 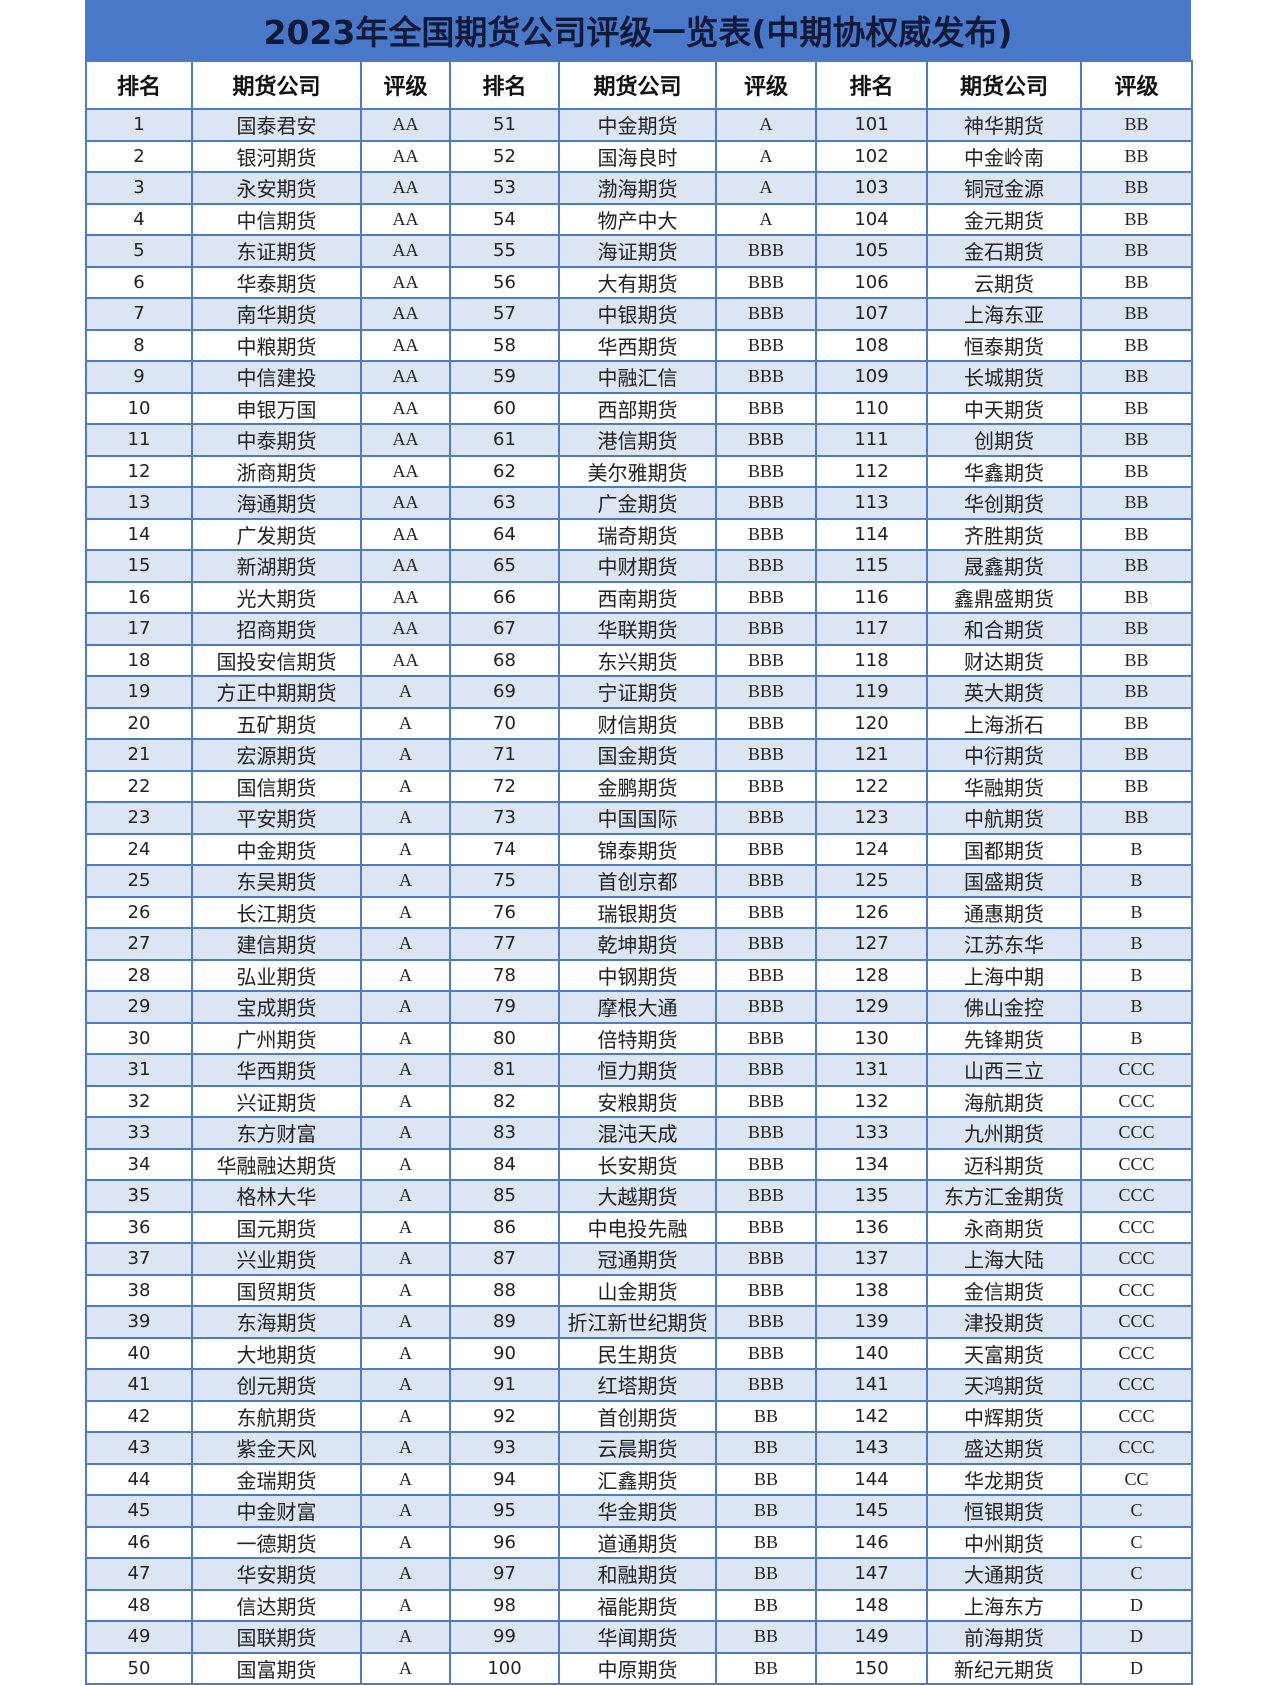 What do you see at coordinates (1136, 1637) in the screenshot?
I see `cell-rating: D` at bounding box center [1136, 1637].